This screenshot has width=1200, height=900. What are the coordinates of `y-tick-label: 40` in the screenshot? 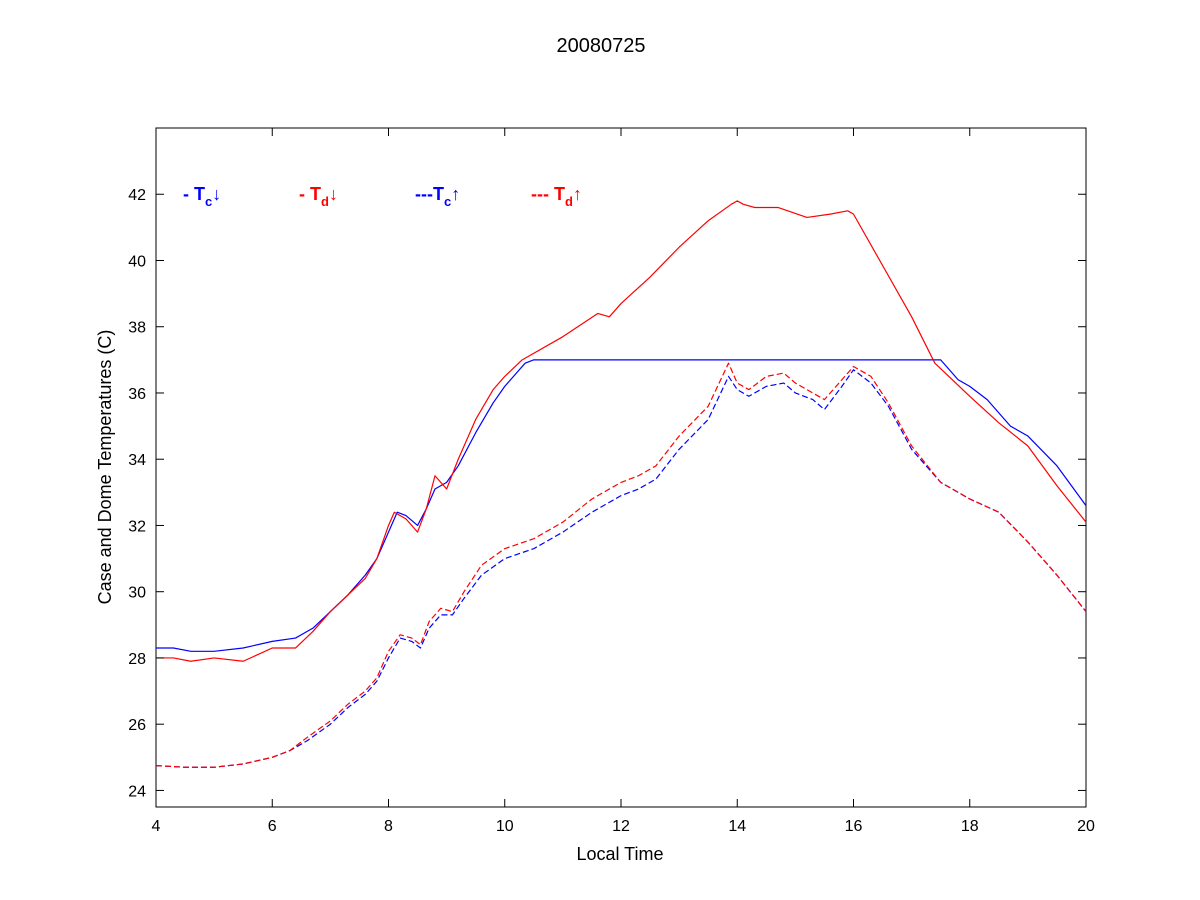 It's located at (137, 261).